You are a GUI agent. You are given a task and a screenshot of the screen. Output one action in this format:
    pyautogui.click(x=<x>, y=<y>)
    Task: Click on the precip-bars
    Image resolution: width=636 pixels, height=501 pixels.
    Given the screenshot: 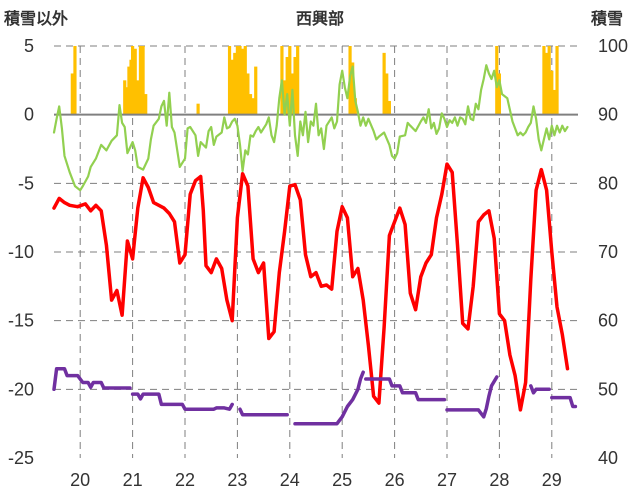 What is the action you would take?
    pyautogui.click(x=314, y=80)
    